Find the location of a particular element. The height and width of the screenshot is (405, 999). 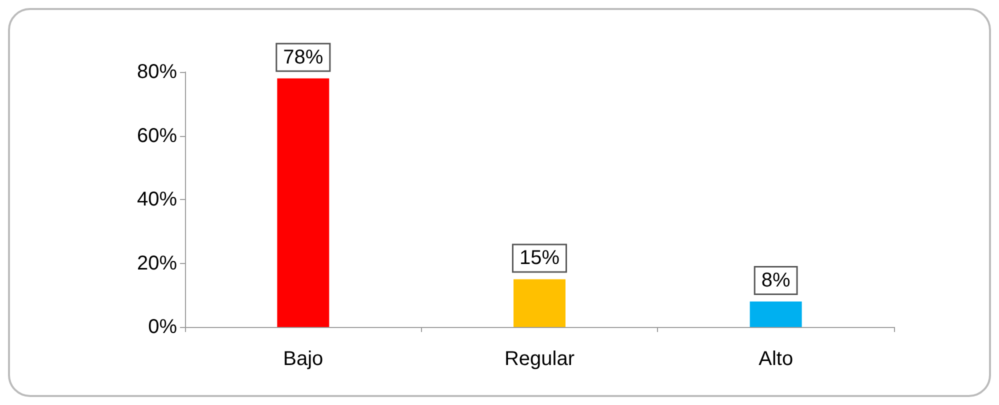

y-tick-label: 20% is located at coordinates (157, 263).